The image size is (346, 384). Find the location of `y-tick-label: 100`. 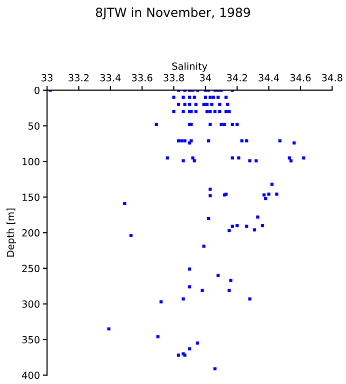

y-tick-label: 100 is located at coordinates (31, 162).